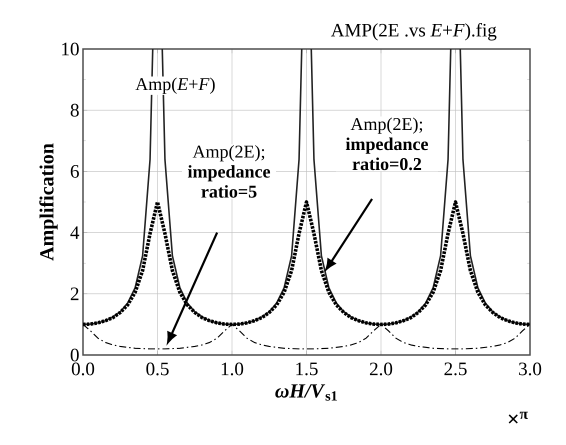  I want to click on series-label: Amp(E+F), so click(175, 86).